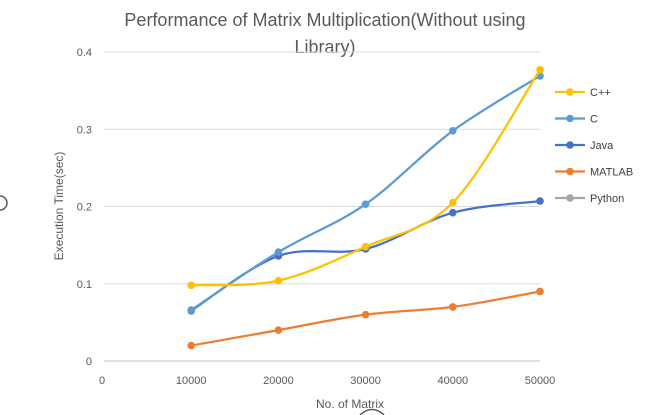  I want to click on series-line-matlab, so click(366, 318).